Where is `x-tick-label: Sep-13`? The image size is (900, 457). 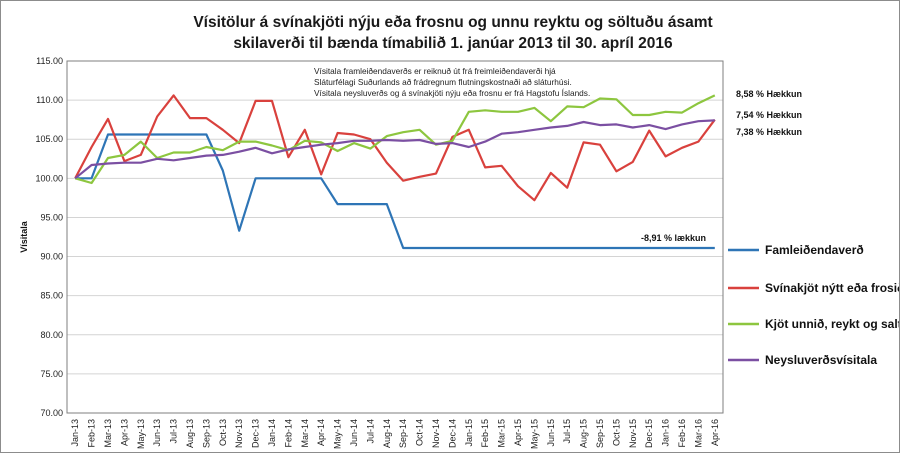
x-tick-label: Sep-13 is located at coordinates (206, 433).